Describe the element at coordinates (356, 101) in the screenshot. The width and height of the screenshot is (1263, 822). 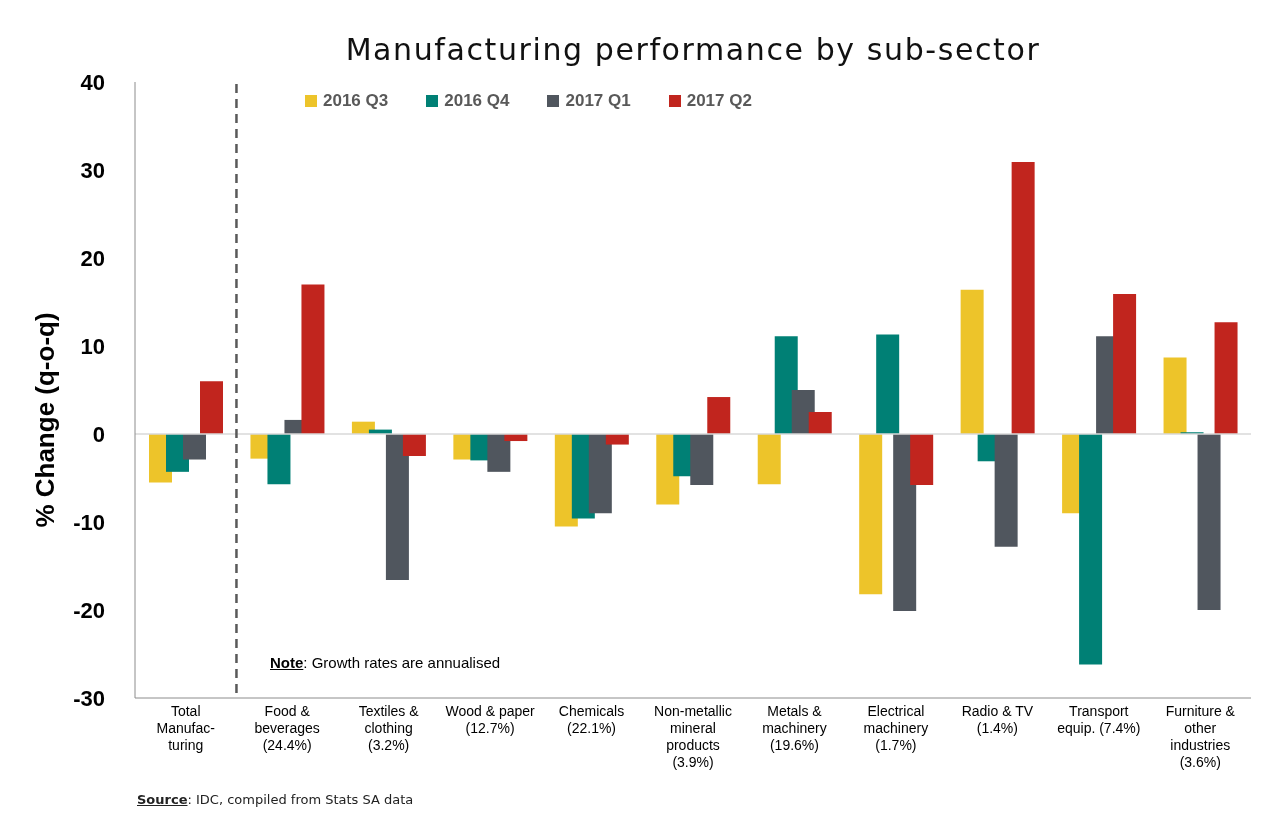
I see `legend-label: 2016 Q3` at that location.